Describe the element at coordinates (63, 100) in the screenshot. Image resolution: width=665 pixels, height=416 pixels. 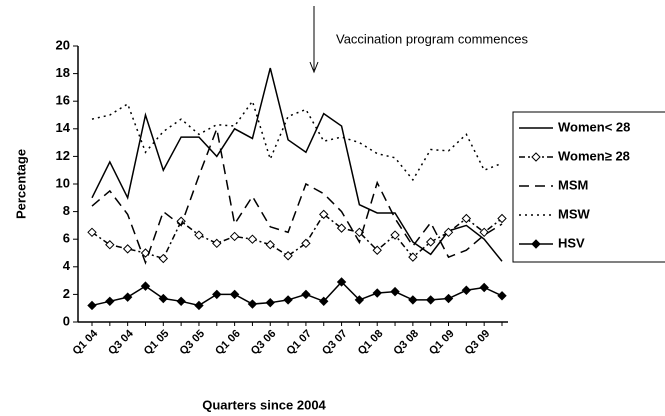
I see `y-tick-label: 16` at that location.